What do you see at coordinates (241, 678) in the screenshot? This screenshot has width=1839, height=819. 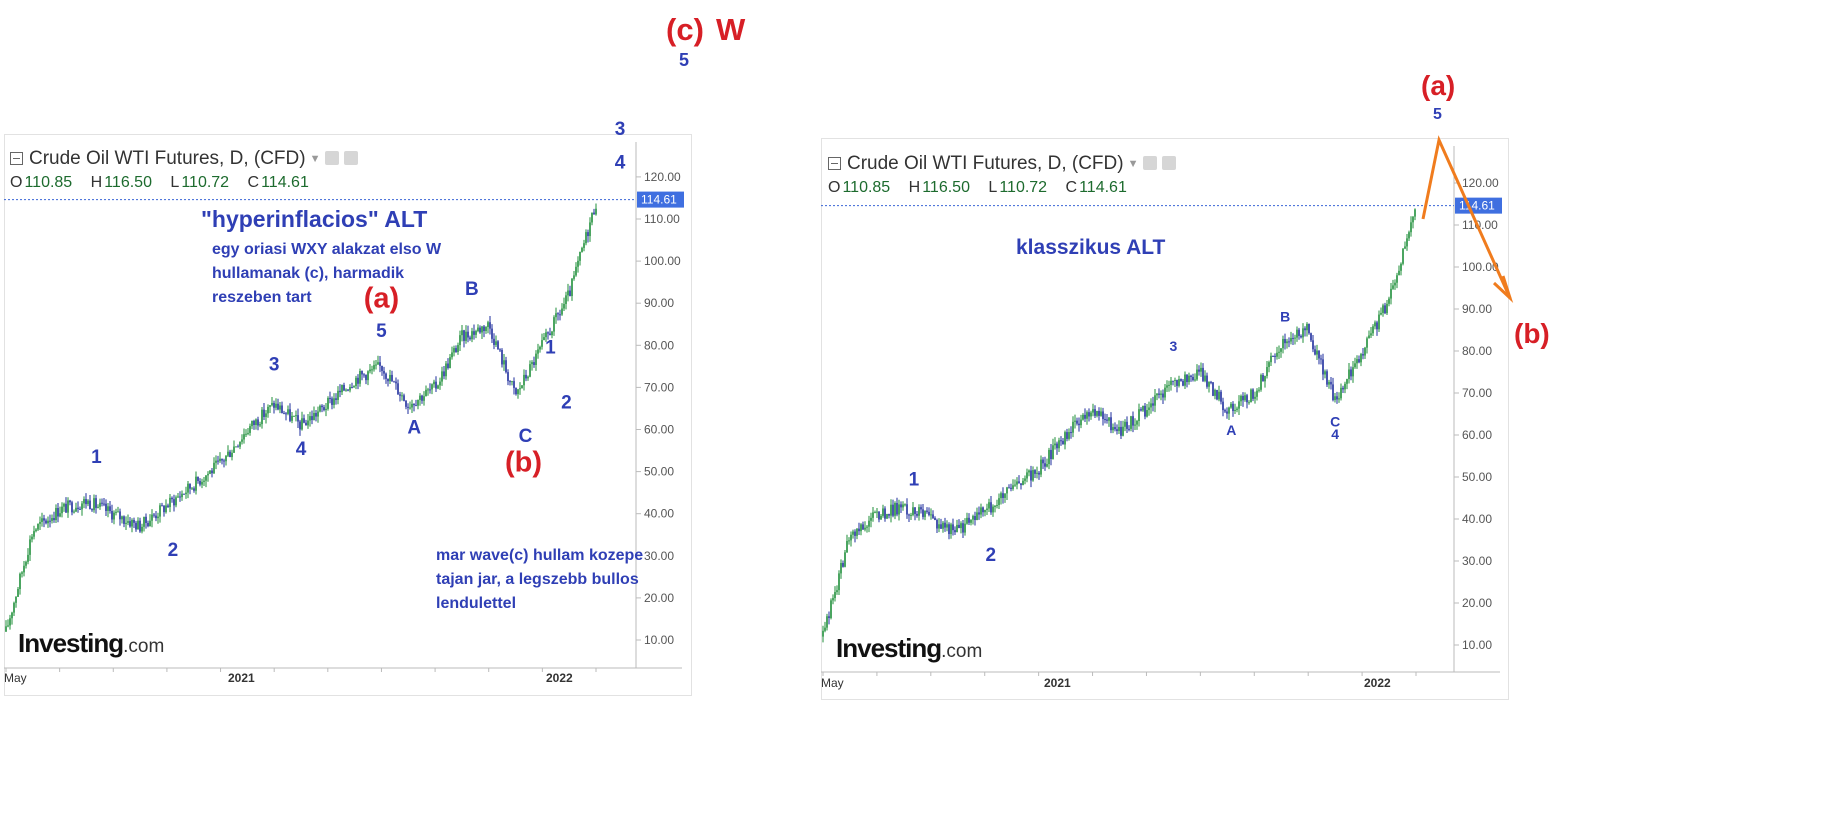 I see `x-tick-label: 2021` at bounding box center [241, 678].